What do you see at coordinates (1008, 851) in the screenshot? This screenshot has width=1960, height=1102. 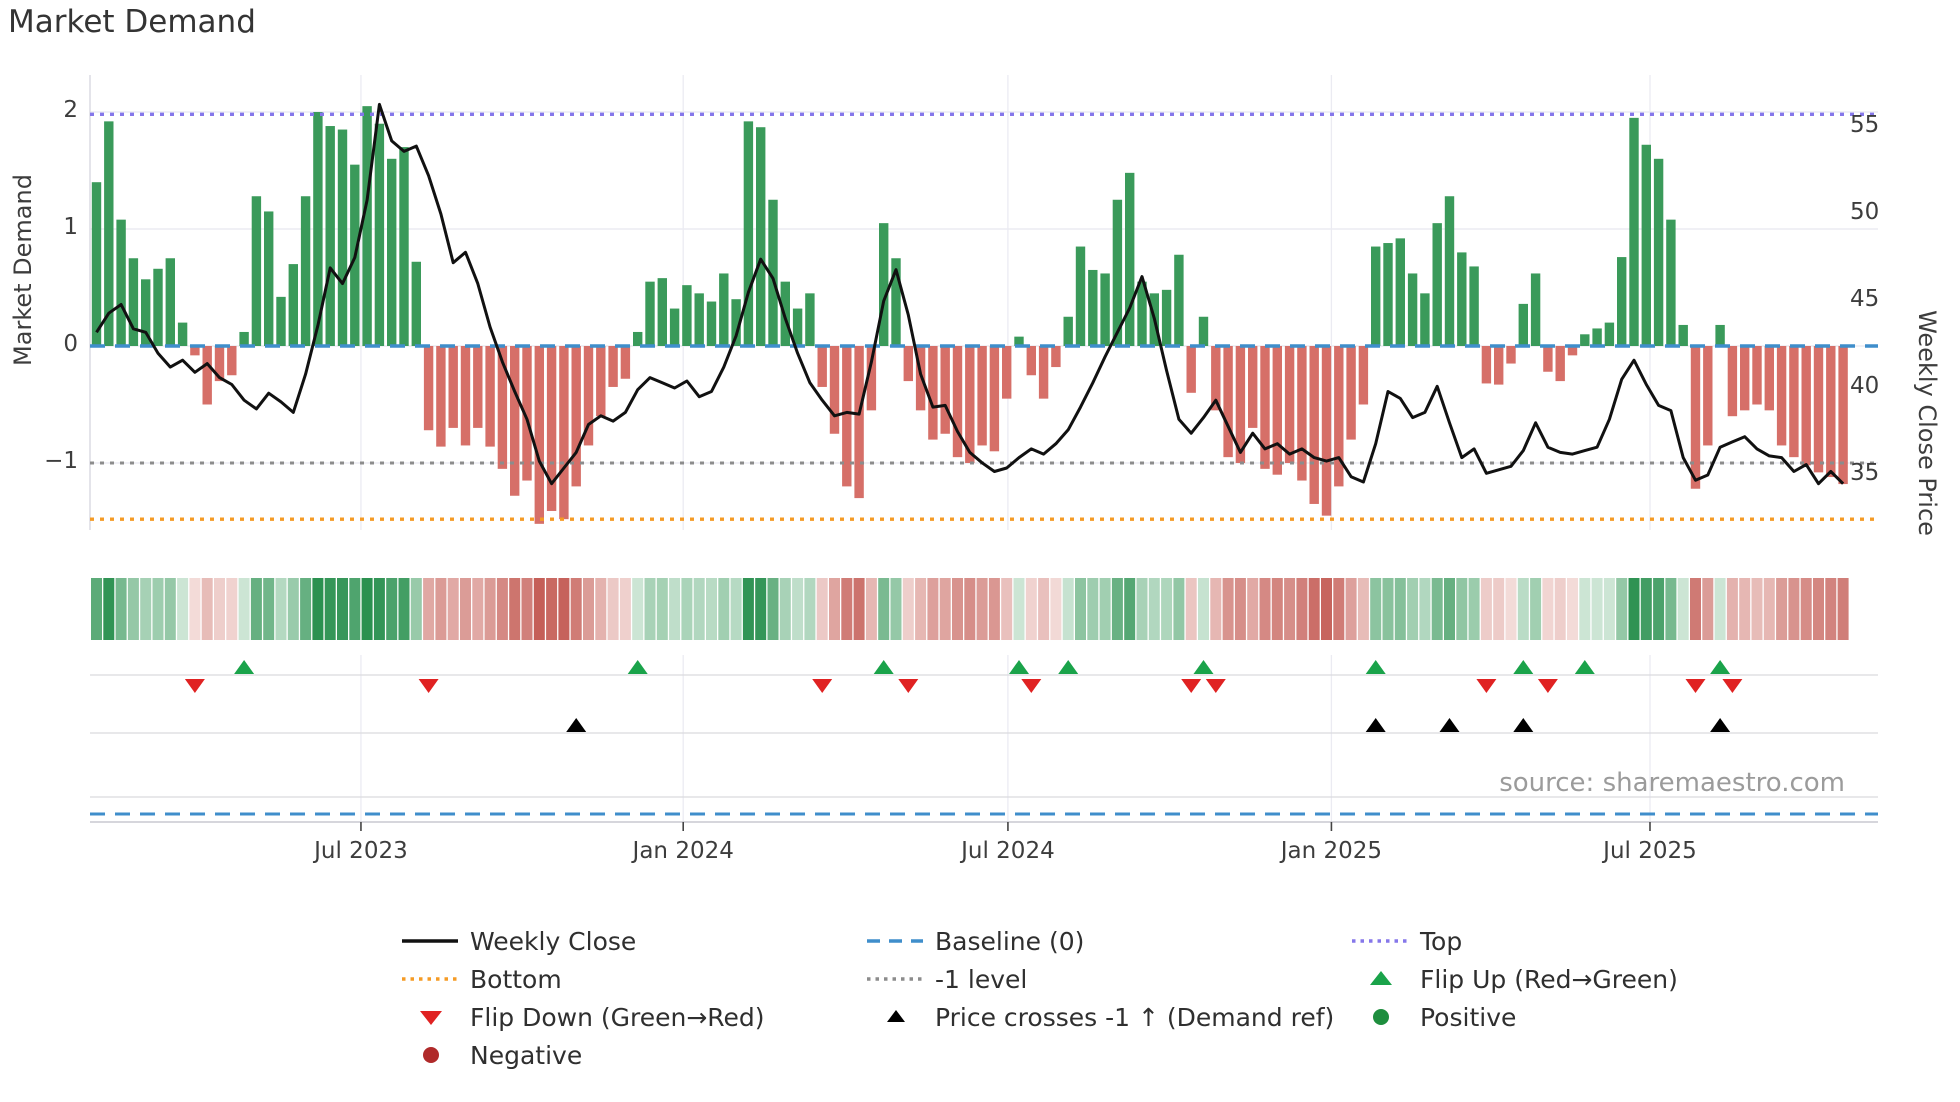 I see `x-tick-label: Jul 2024` at bounding box center [1008, 851].